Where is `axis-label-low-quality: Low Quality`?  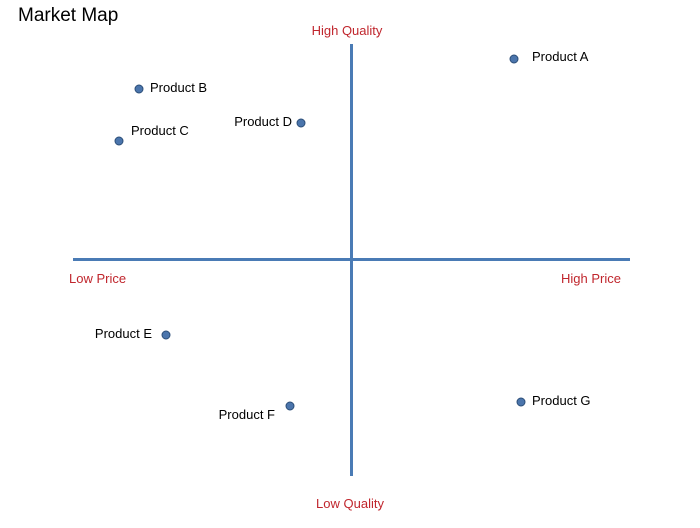
axis-label-low-quality: Low Quality is located at coordinates (350, 503).